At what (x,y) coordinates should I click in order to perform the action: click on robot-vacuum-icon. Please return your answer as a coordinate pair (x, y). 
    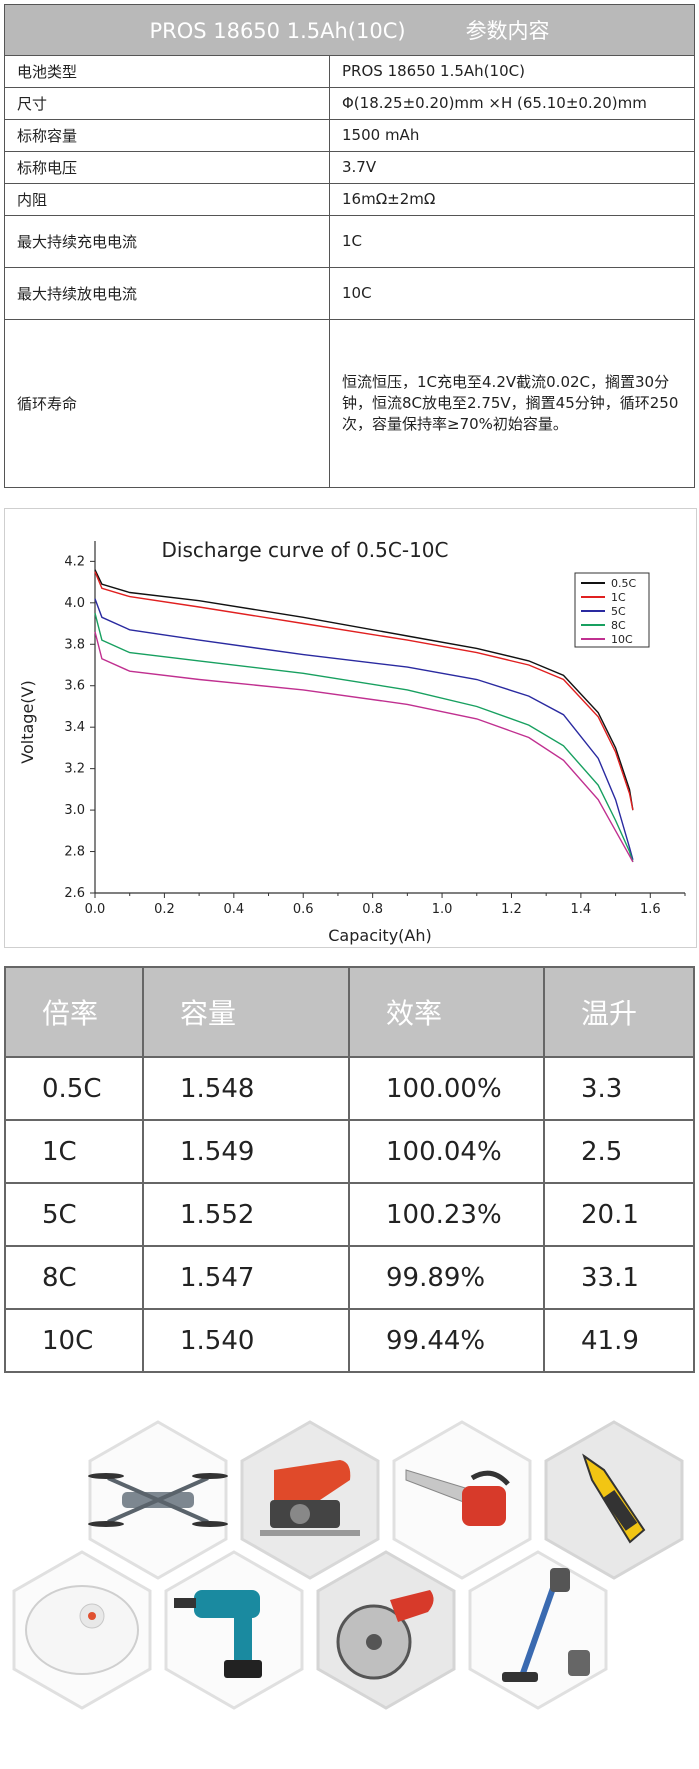
    Looking at the image, I should click on (82, 1630).